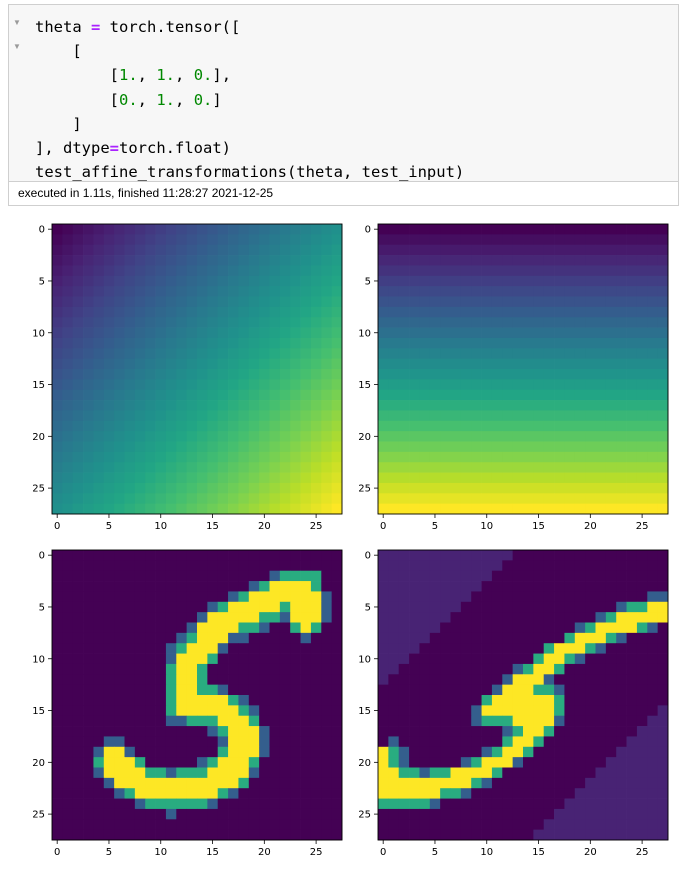  I want to click on heatmap-cells, so click(197, 369).